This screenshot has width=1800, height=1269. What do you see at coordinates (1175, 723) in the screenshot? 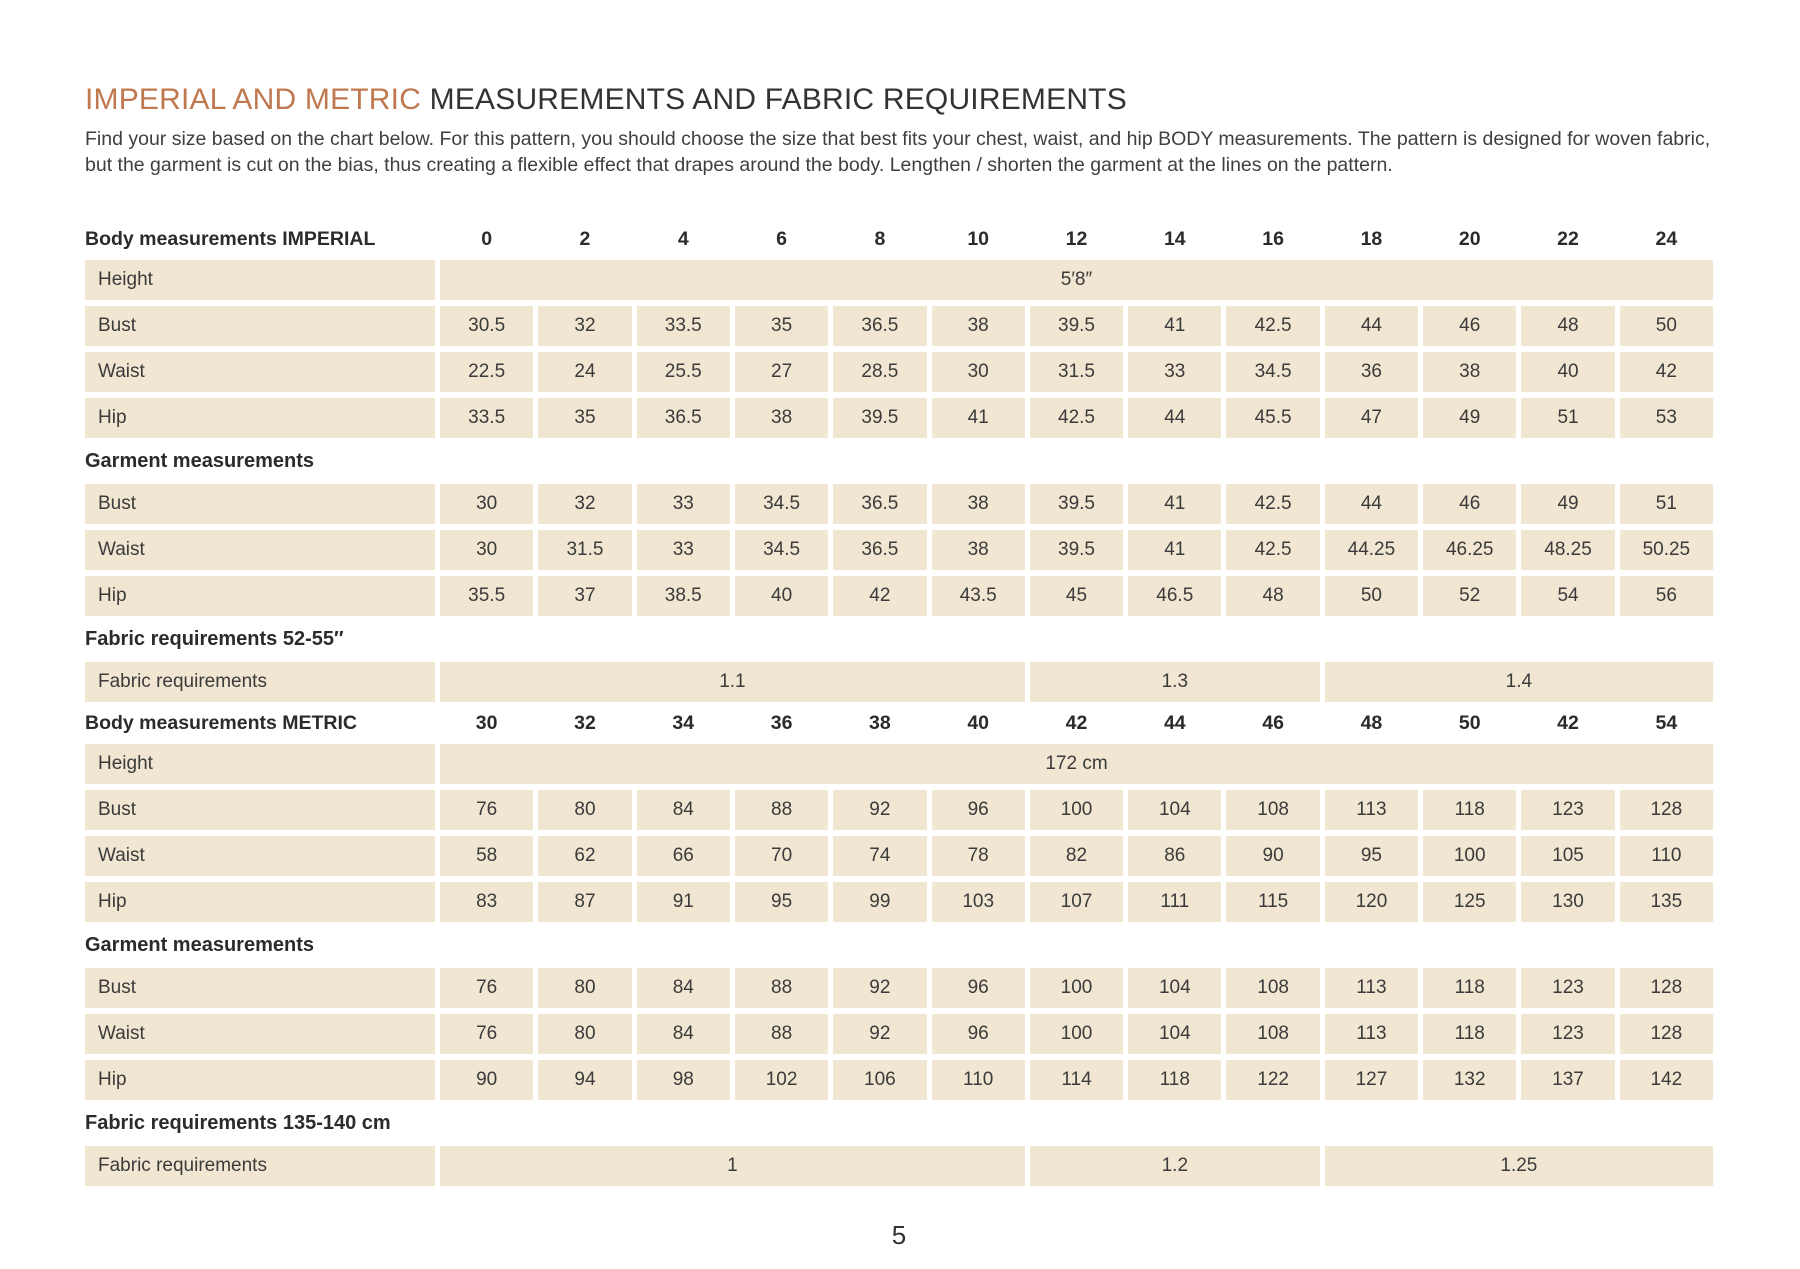
I see `size-header-cell: 44` at bounding box center [1175, 723].